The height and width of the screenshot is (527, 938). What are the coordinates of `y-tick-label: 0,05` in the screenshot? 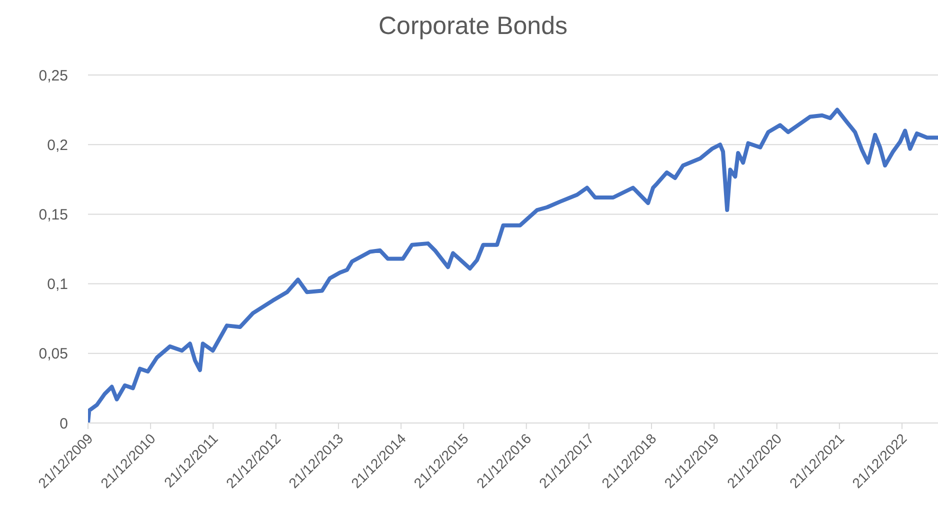 It's located at (53, 354).